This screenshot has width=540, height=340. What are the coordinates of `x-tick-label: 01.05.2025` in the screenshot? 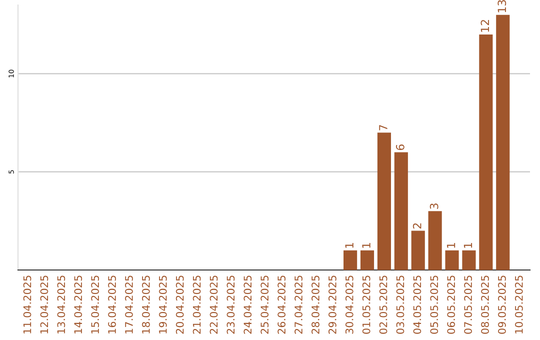 It's located at (366, 305).